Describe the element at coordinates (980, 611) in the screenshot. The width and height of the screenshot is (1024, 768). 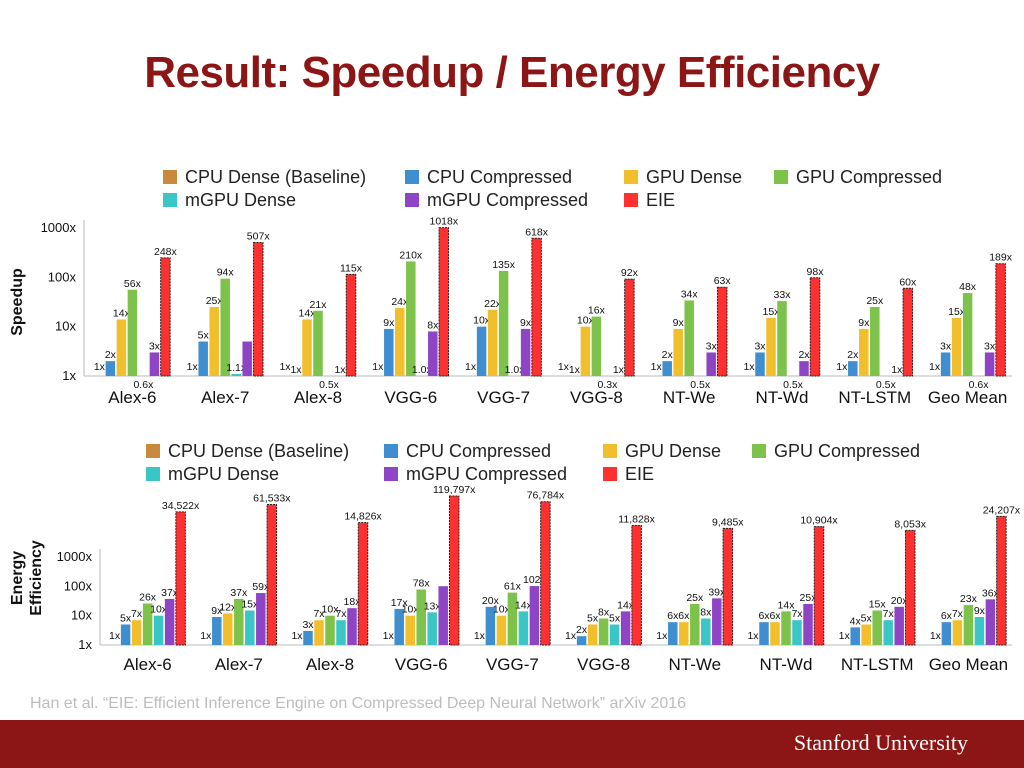
I see `data-label-mgpu-dense: 9x` at that location.